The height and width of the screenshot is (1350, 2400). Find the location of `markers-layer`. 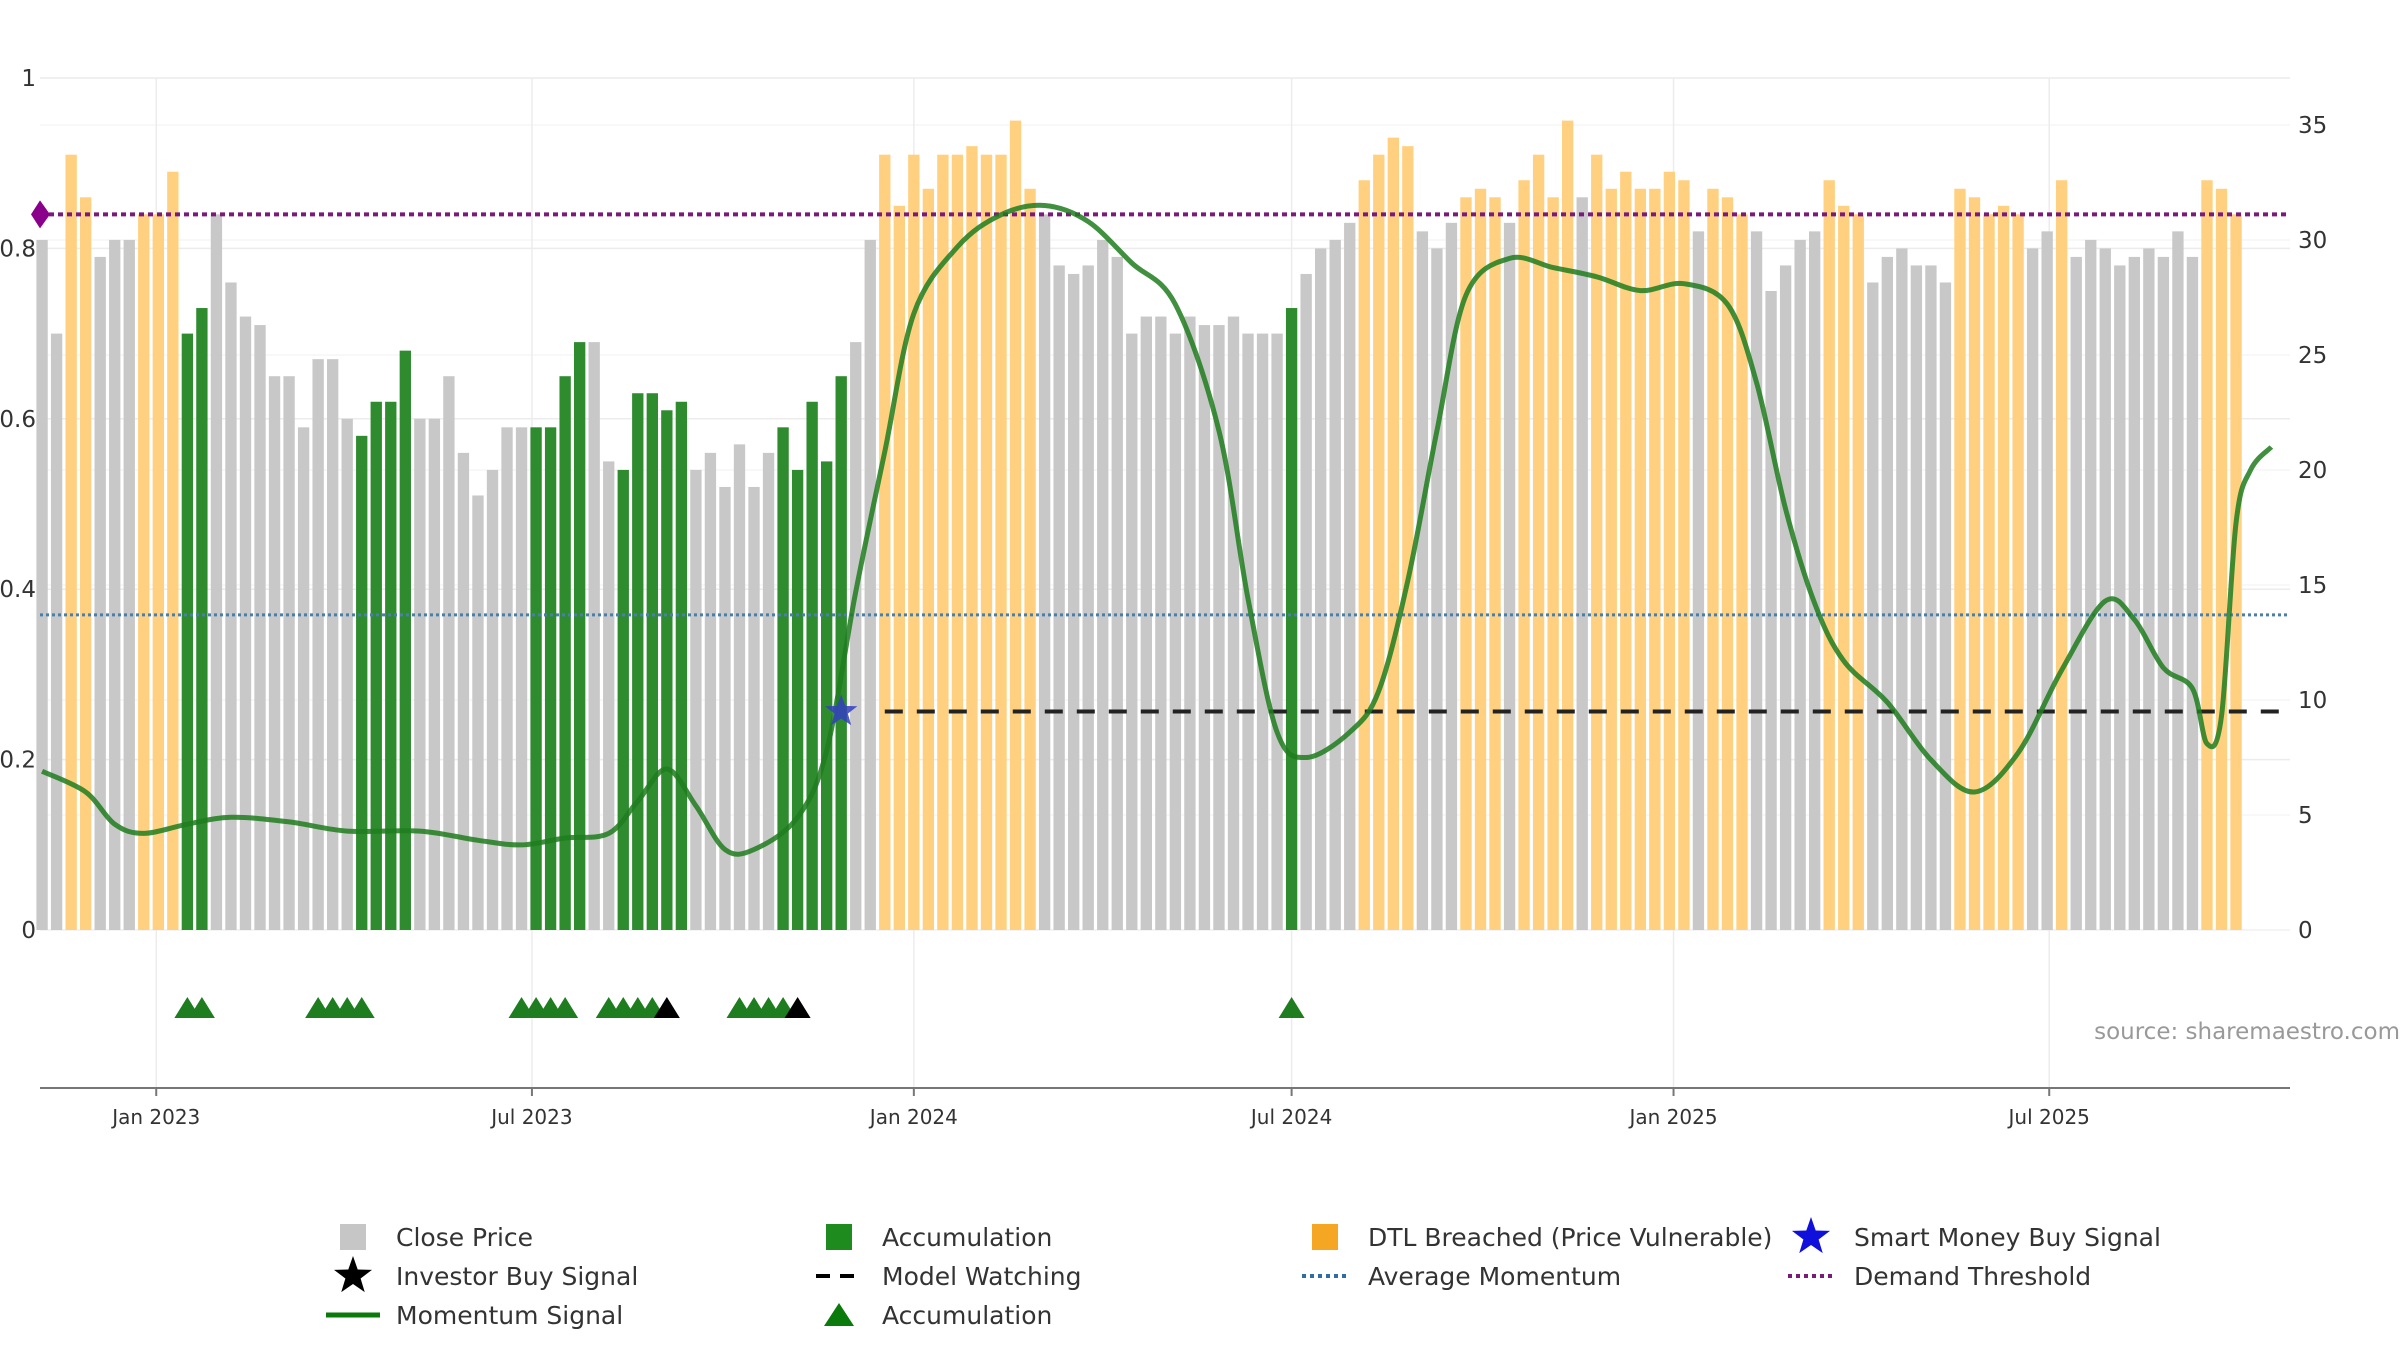

markers-layer is located at coordinates (739, 856).